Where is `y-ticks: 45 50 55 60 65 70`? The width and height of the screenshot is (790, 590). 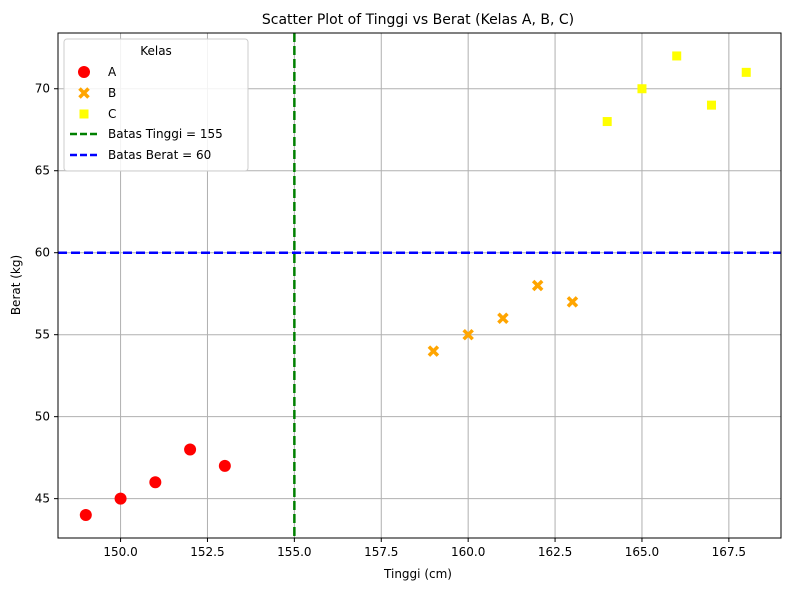
y-ticks: 45 50 55 60 65 70 is located at coordinates (46, 294).